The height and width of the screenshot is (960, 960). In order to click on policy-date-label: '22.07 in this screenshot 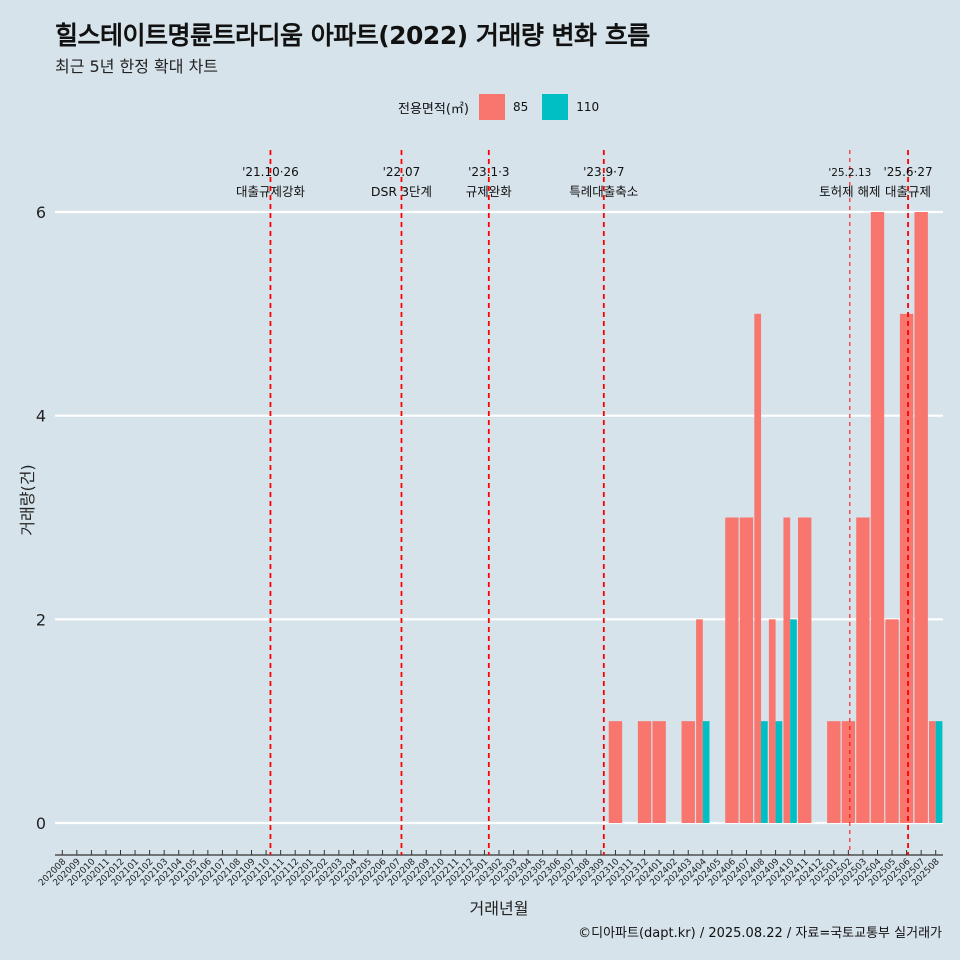, I will do `click(402, 172)`.